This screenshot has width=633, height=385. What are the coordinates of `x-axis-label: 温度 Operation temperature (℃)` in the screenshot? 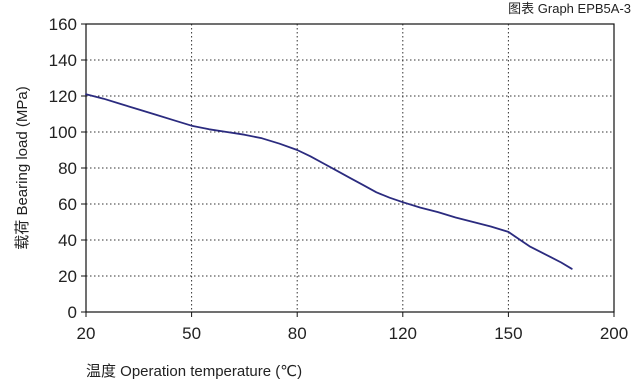 It's located at (194, 371).